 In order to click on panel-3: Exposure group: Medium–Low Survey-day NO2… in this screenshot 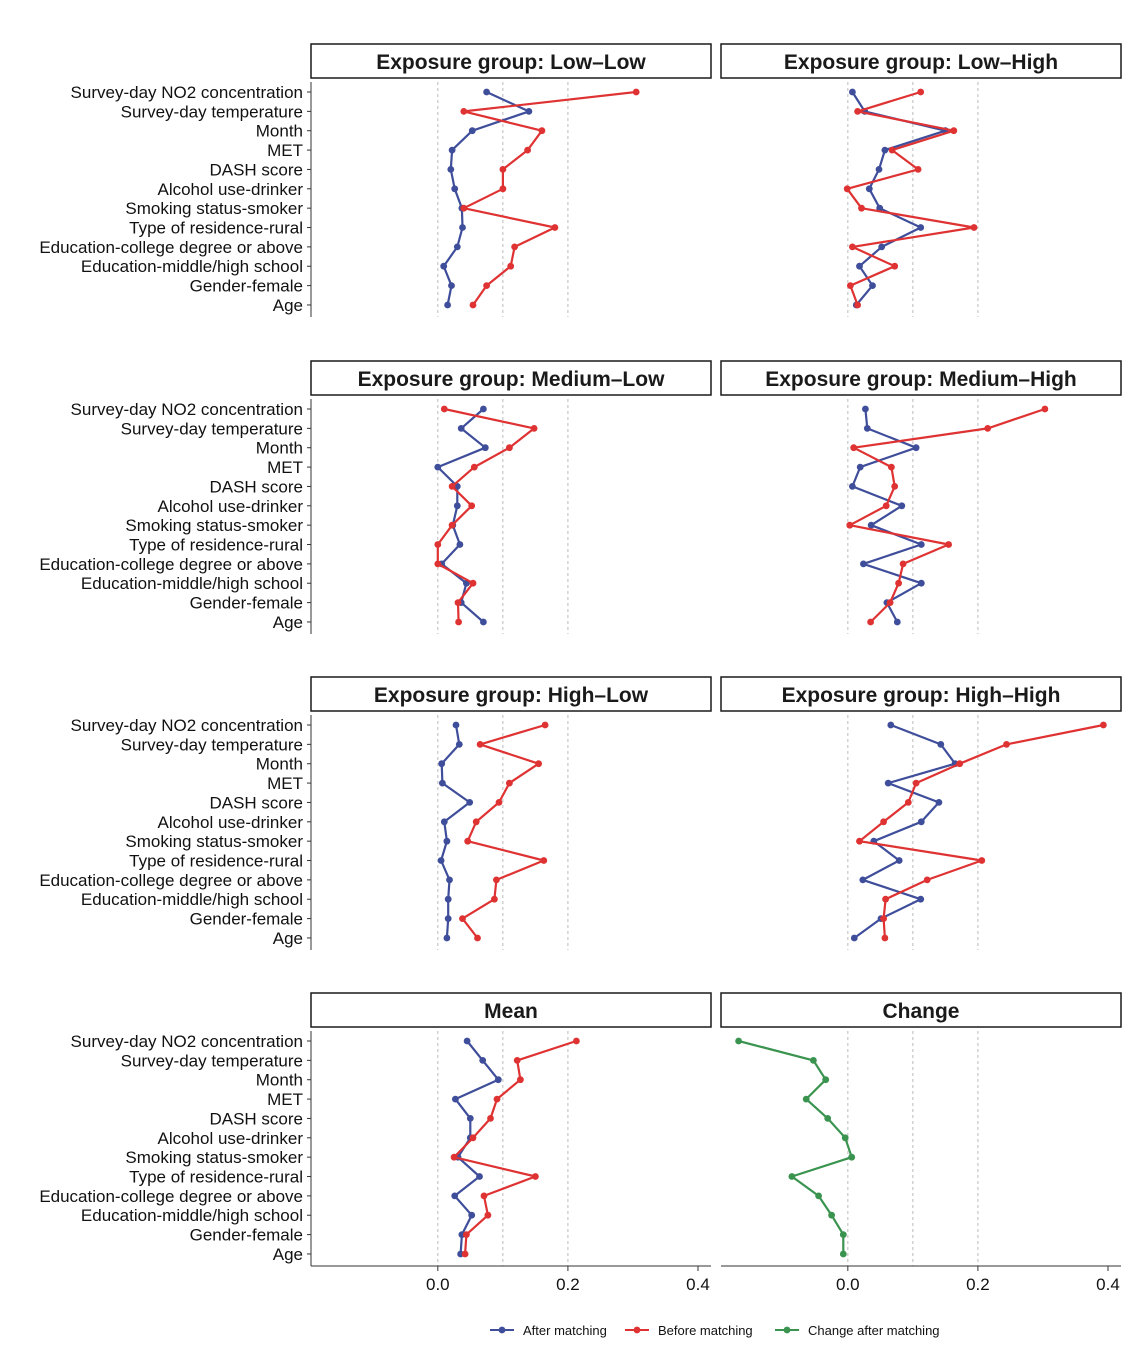, I will do `click(375, 497)`.